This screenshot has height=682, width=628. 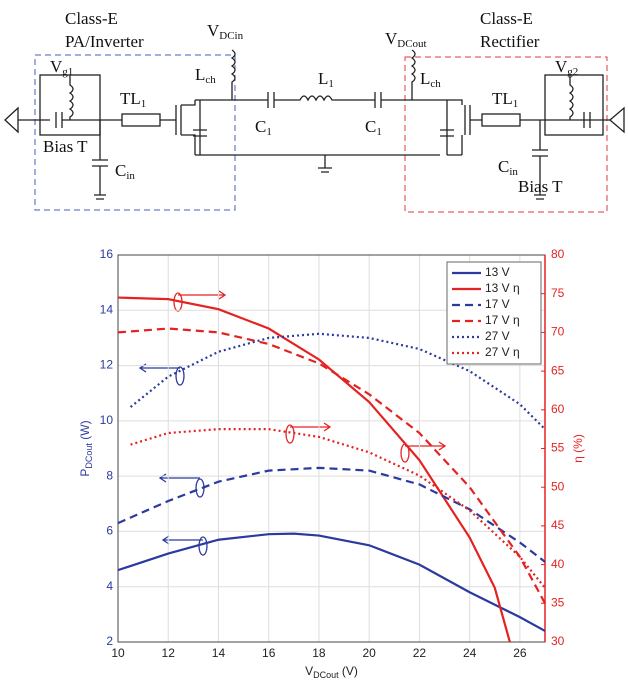 What do you see at coordinates (558, 564) in the screenshot?
I see `y2-tick-label: 40` at bounding box center [558, 564].